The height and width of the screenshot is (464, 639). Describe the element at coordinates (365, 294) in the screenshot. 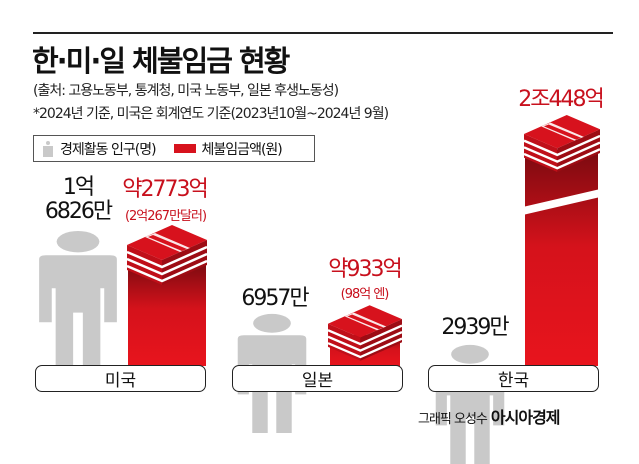

I see `japan-wage-sublabel: (98억 엔)` at that location.